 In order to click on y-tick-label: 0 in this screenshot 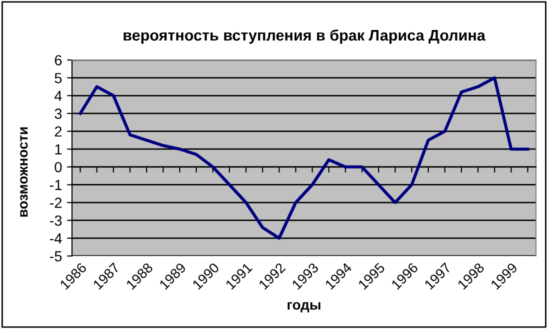, I will do `click(58, 167)`.